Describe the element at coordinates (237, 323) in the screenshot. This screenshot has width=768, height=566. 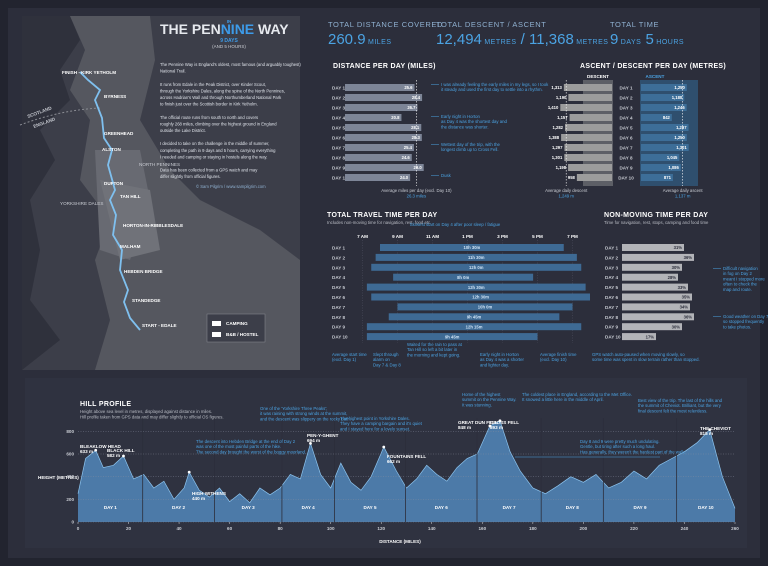
I see `map-legend-label: CAMPING` at that location.